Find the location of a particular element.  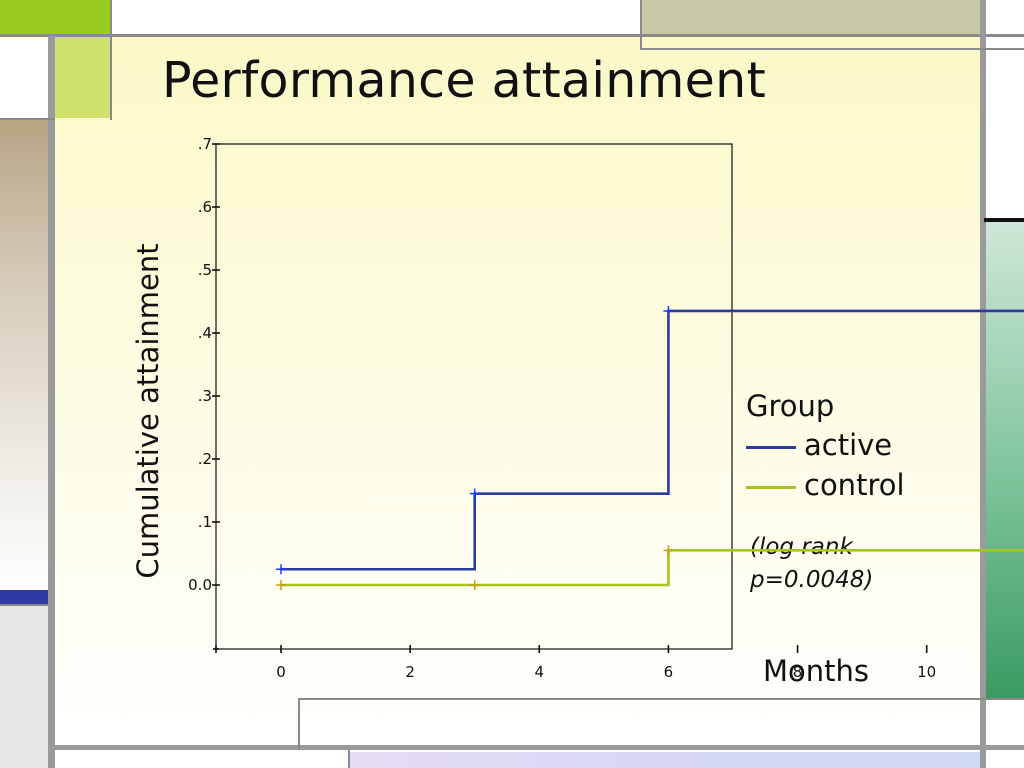

deco-block-tan is located at coordinates (24, 355).